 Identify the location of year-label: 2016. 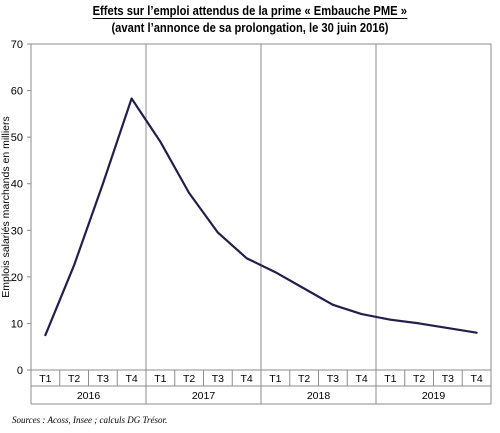
(89, 396).